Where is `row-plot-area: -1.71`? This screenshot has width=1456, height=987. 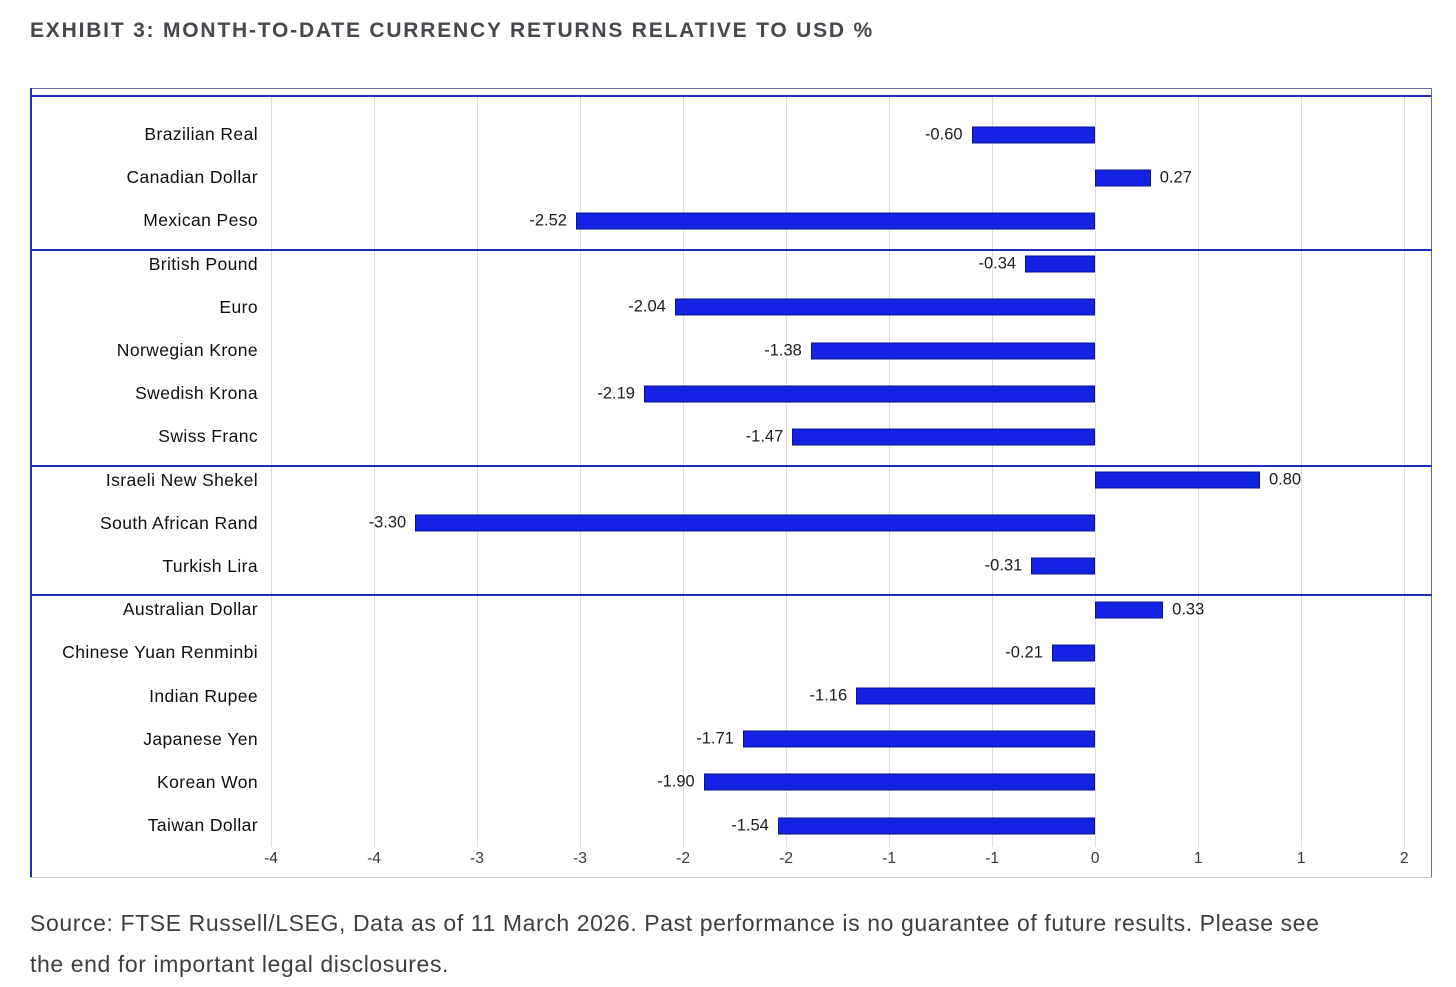 row-plot-area: -1.71 is located at coordinates (851, 739).